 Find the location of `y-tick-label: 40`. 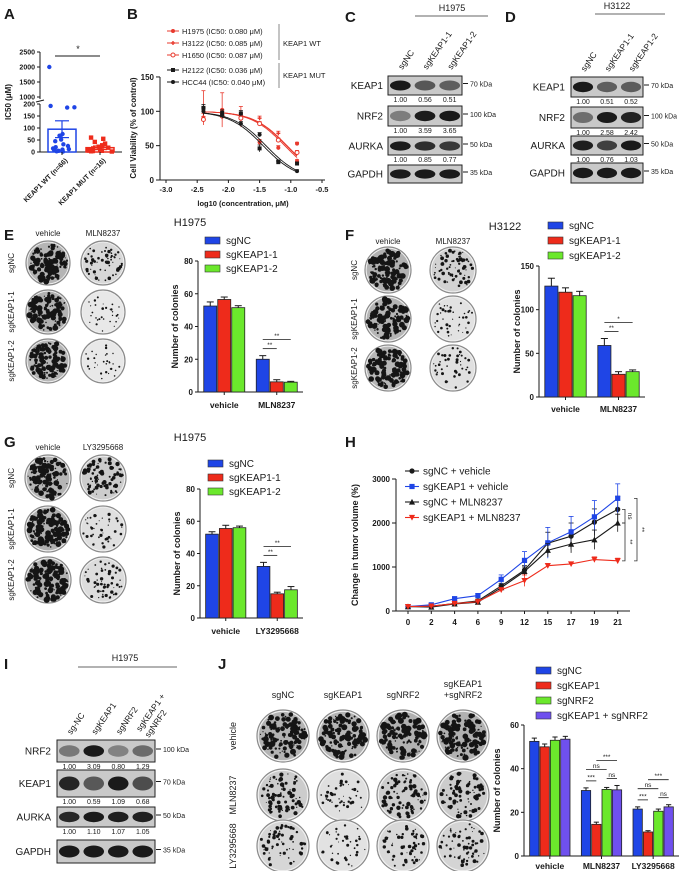

y-tick-label: 40 is located at coordinates (514, 769).